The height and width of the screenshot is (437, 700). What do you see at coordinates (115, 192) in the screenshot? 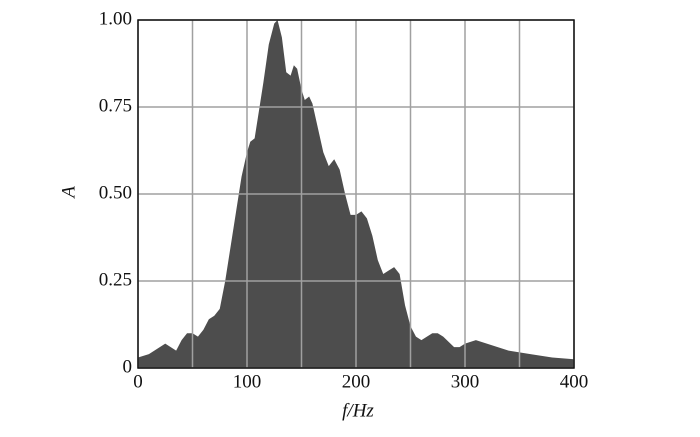
I see `y-tick-label: 0.50` at bounding box center [115, 192].